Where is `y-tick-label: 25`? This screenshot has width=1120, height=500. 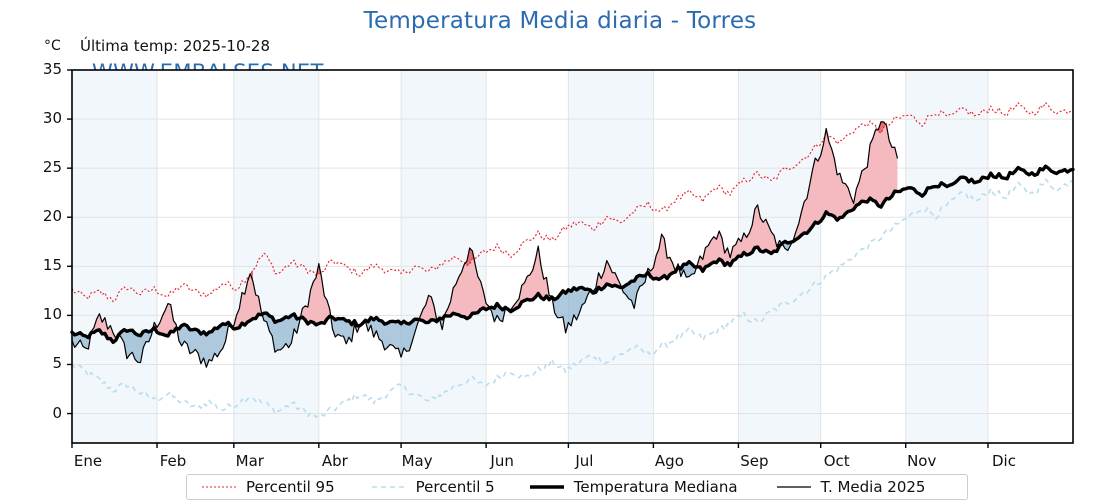
y-tick-label: 25 is located at coordinates (52, 167).